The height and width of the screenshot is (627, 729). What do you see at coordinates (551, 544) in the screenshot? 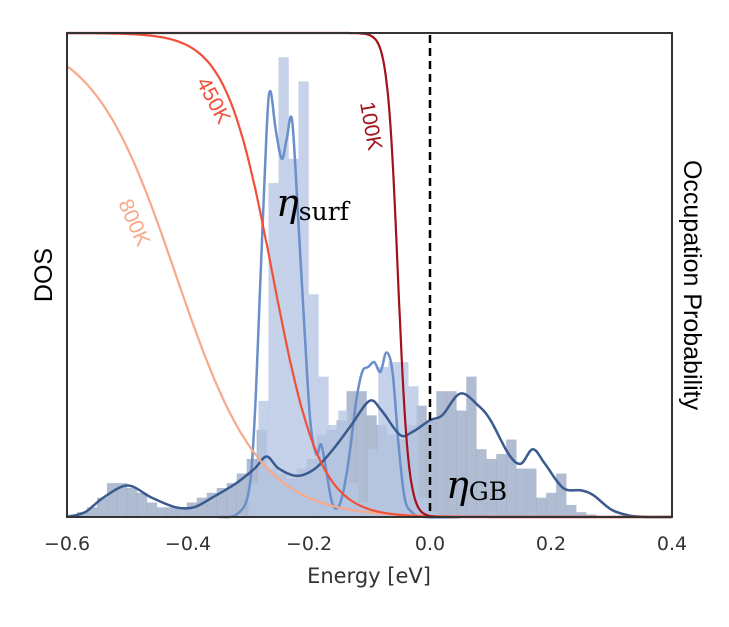
I see `x-tick-label: 0.2` at bounding box center [551, 544].